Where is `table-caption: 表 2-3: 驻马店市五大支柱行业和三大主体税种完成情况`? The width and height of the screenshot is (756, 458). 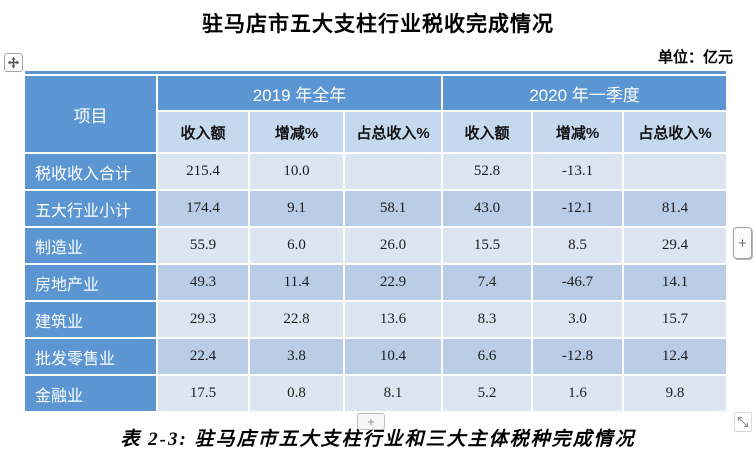 table-caption: 表 2-3: 驻马店市五大支柱行业和三大主体税种完成情况 is located at coordinates (378, 439).